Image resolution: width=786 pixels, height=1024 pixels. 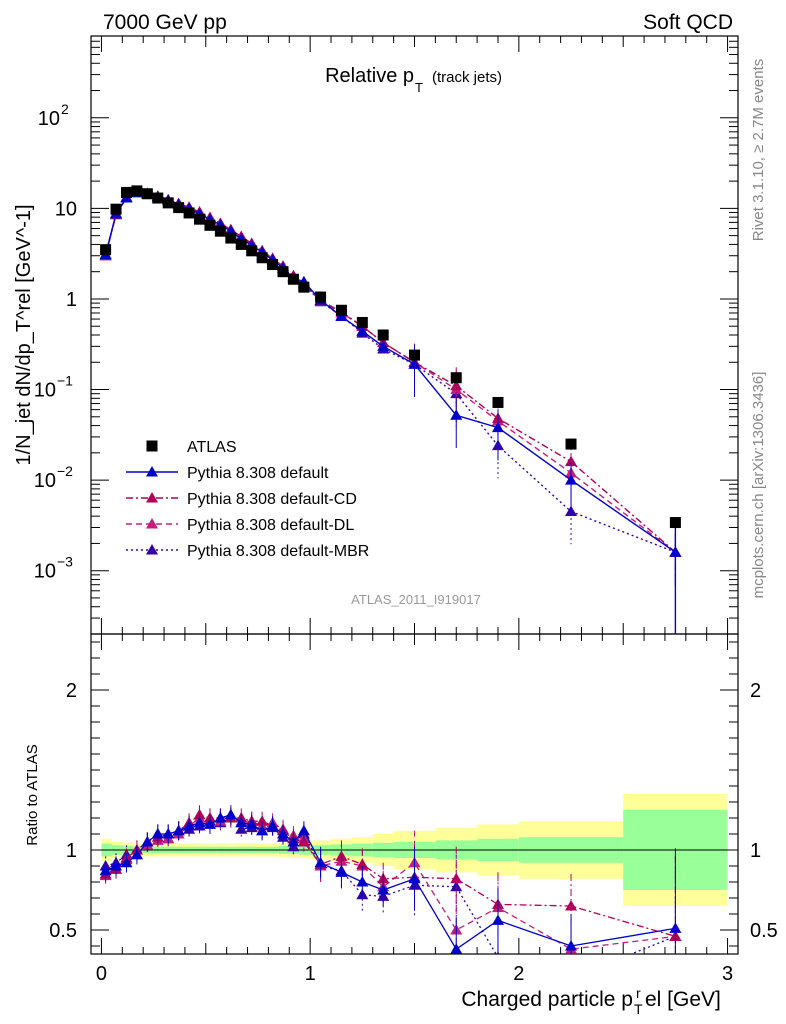 I want to click on legend-entry-cd: Pythia 8.308 default-CD, so click(x=241, y=499).